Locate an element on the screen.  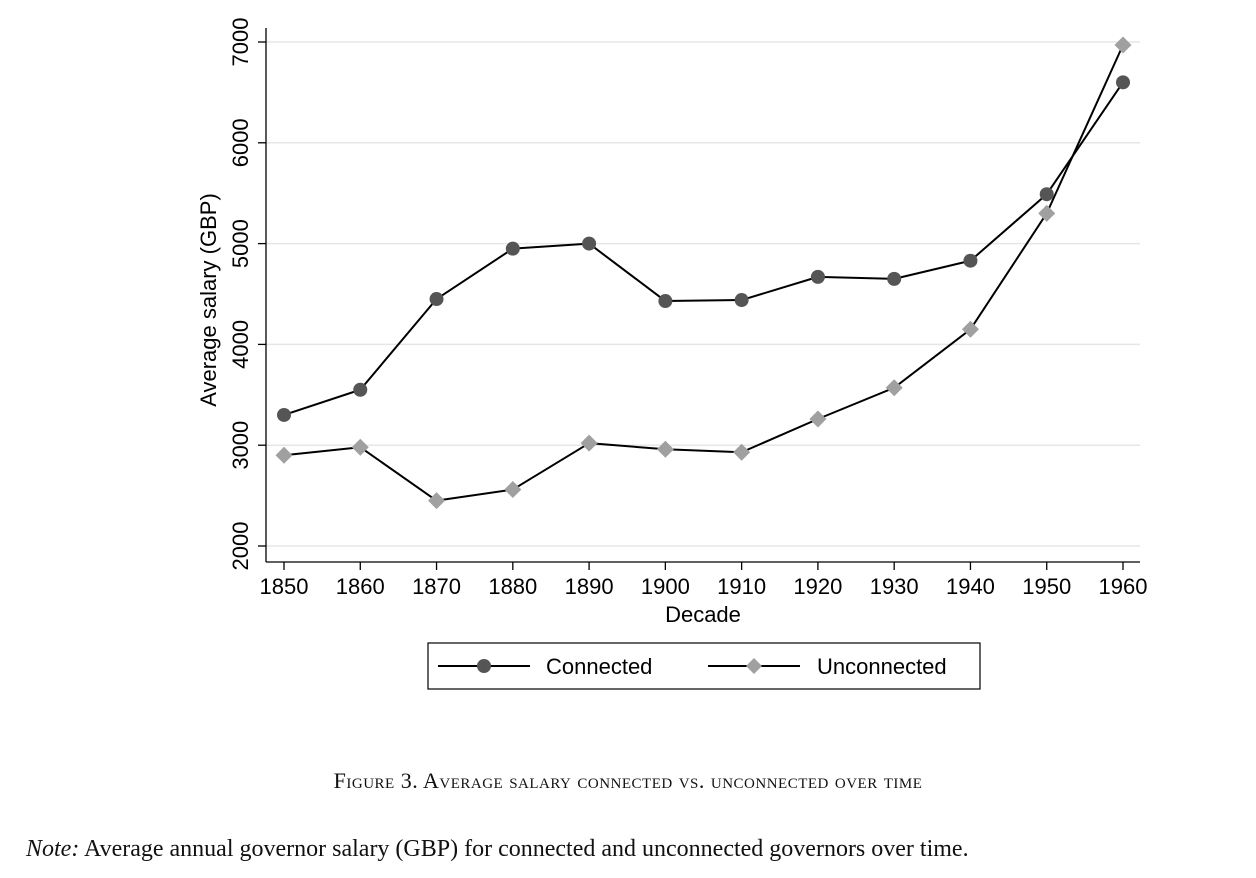
legend-connected-marker is located at coordinates (484, 666).